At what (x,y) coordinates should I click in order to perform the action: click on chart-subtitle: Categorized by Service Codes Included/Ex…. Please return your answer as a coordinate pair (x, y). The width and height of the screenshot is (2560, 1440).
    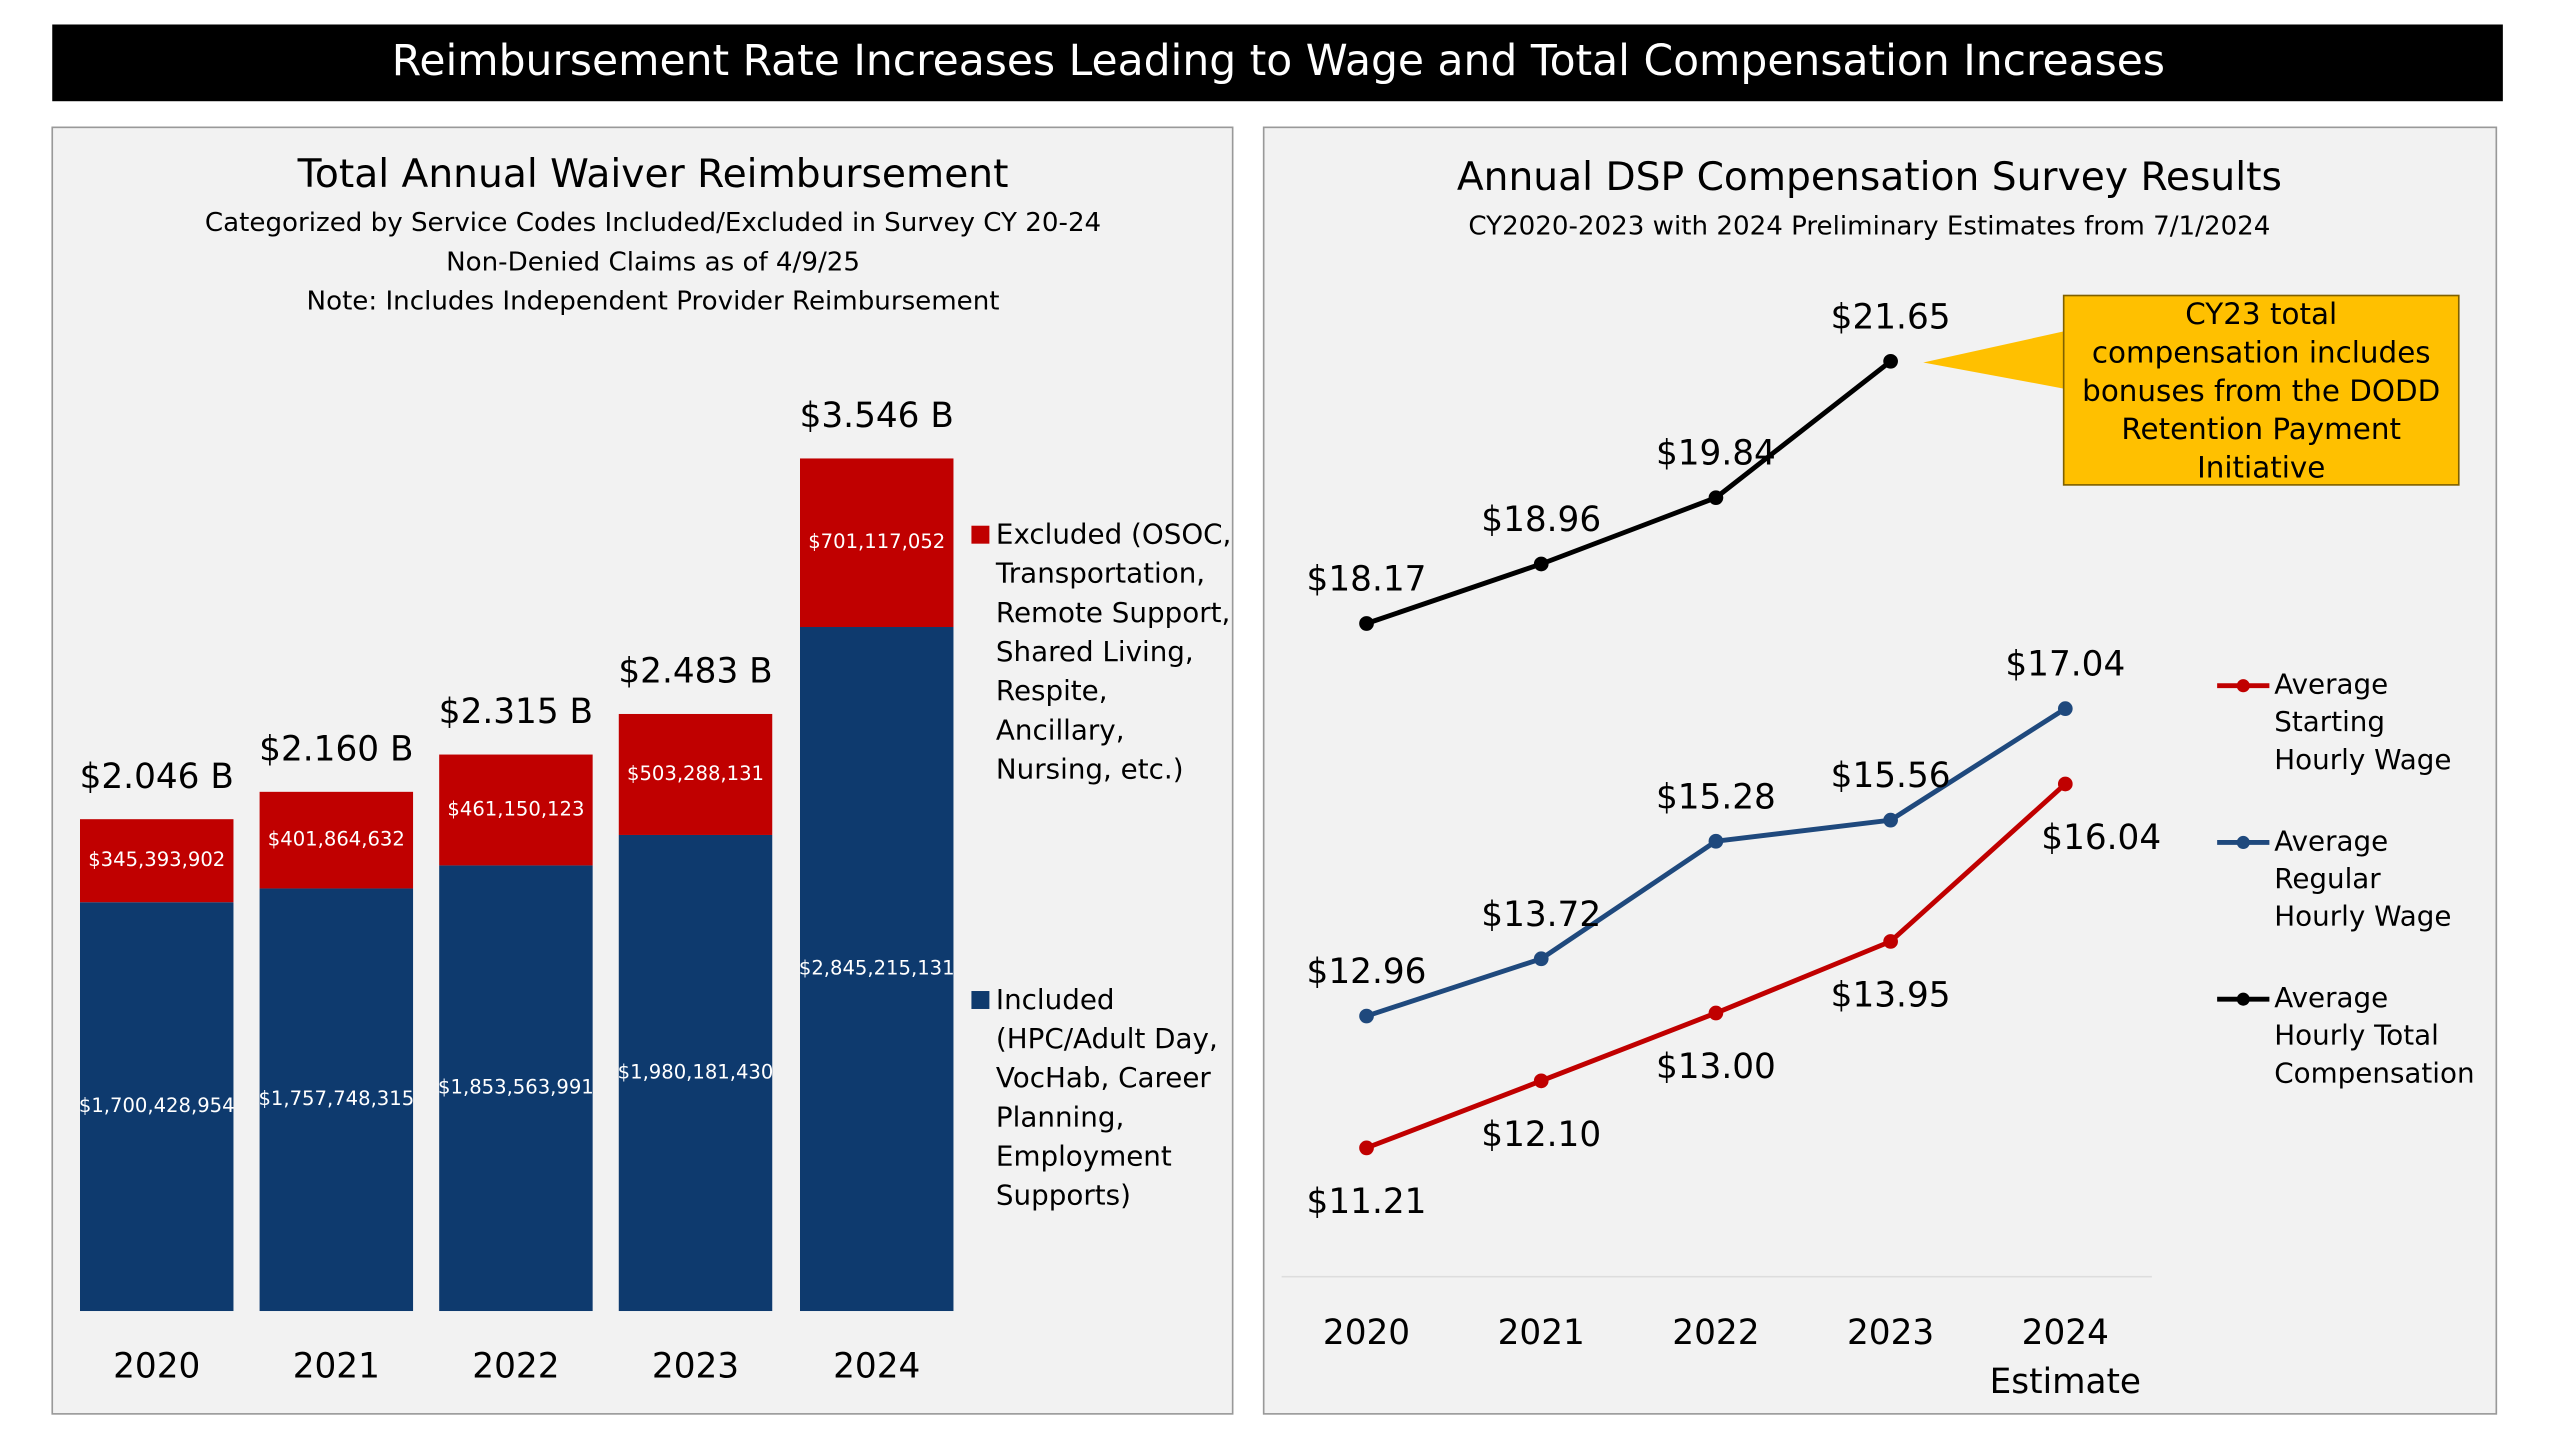
    Looking at the image, I should click on (653, 223).